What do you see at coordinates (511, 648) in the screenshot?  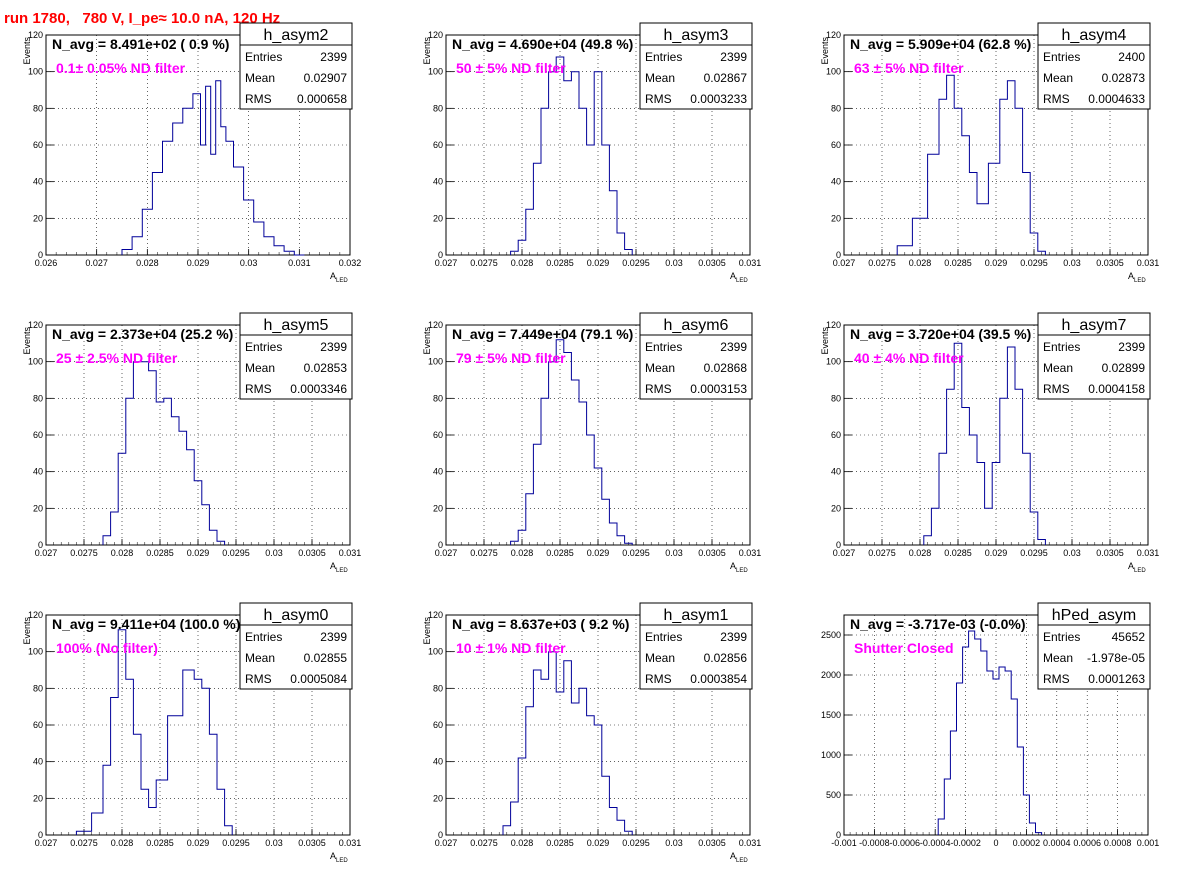 I see `filter-label: 10 ± 1% ND filter` at bounding box center [511, 648].